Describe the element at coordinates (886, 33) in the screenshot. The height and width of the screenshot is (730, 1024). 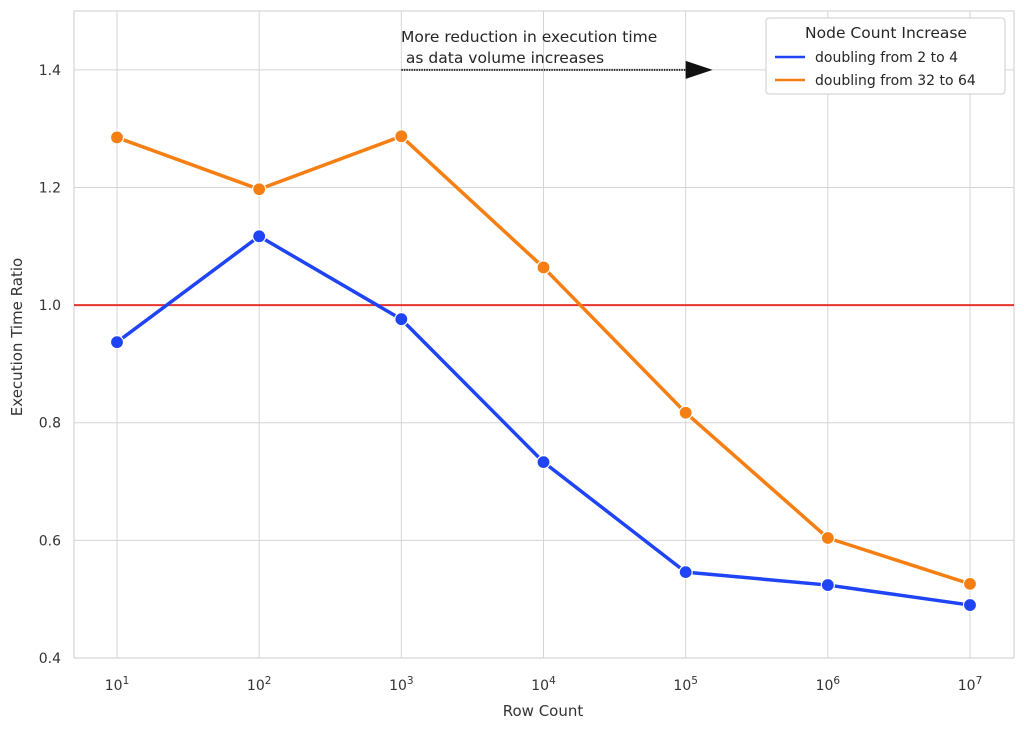
I see `legend-title: Node Count Increase` at that location.